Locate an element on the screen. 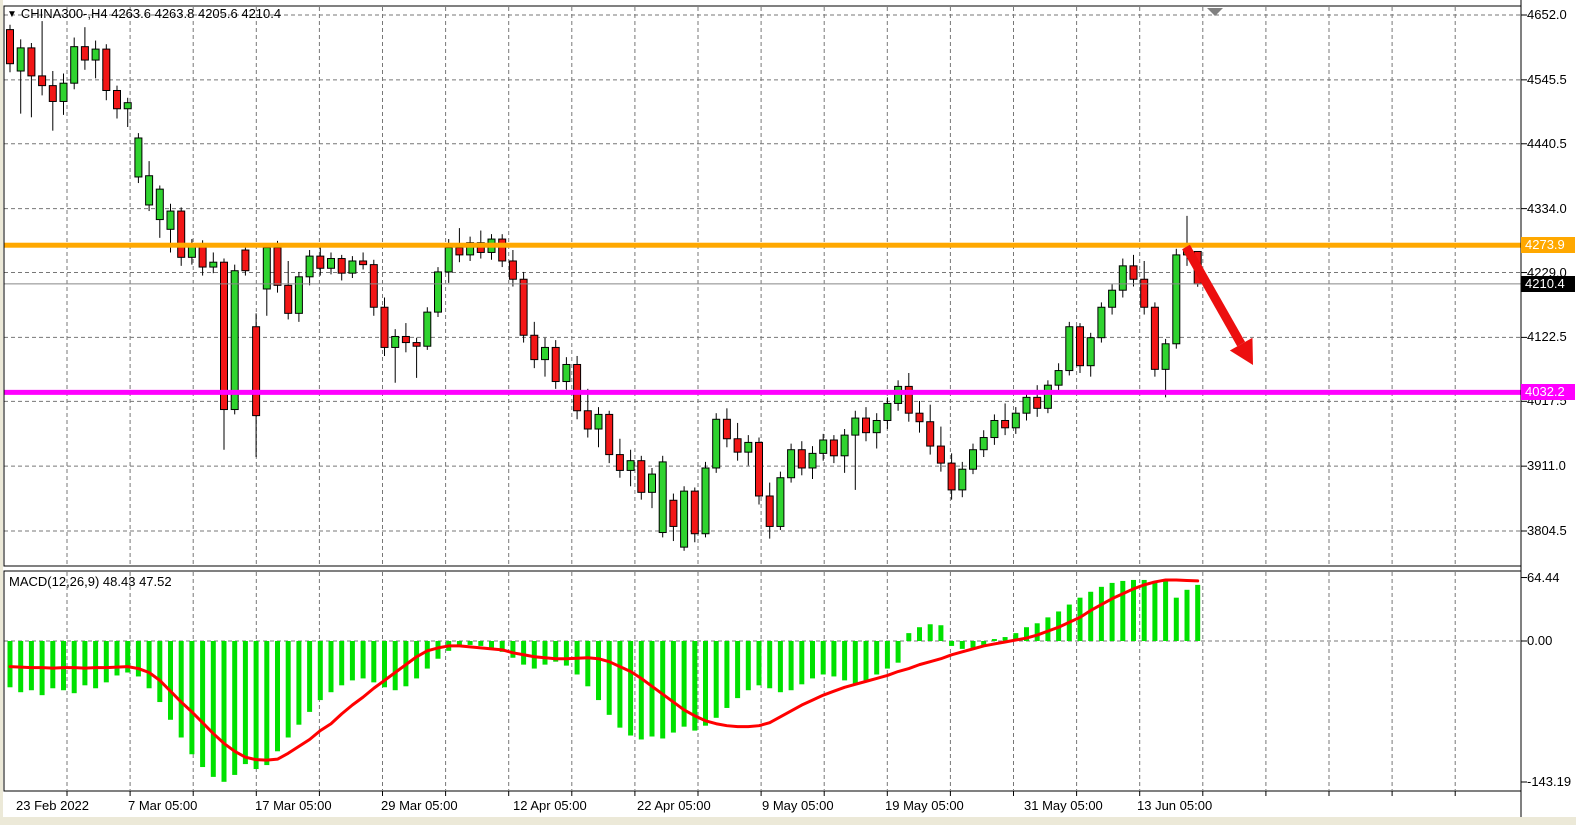  last-price-tag: 4210.4 is located at coordinates (1548, 283).